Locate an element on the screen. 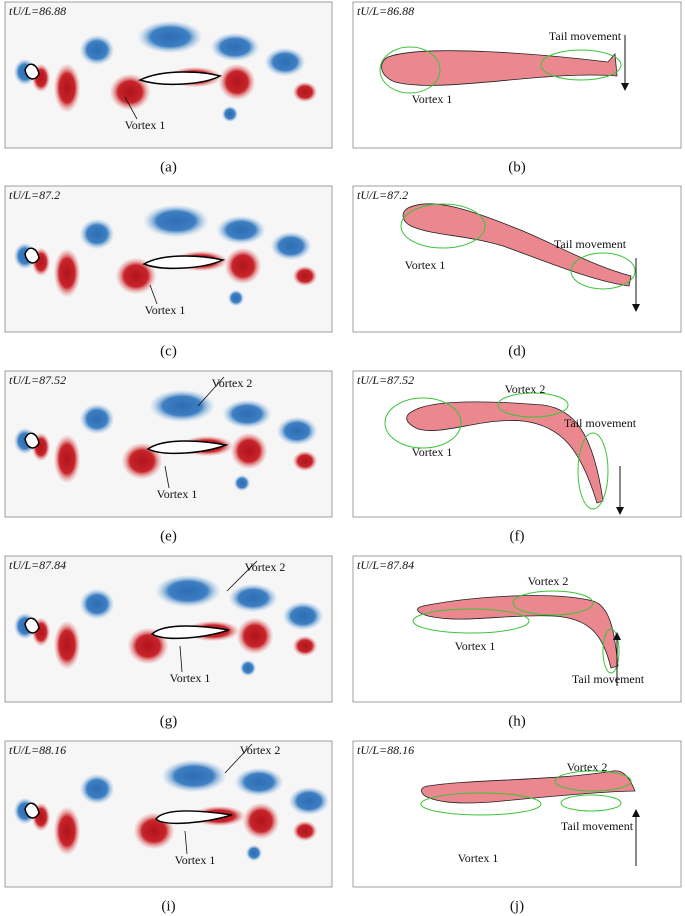 The width and height of the screenshot is (685, 916). caption: (e) is located at coordinates (168, 536).